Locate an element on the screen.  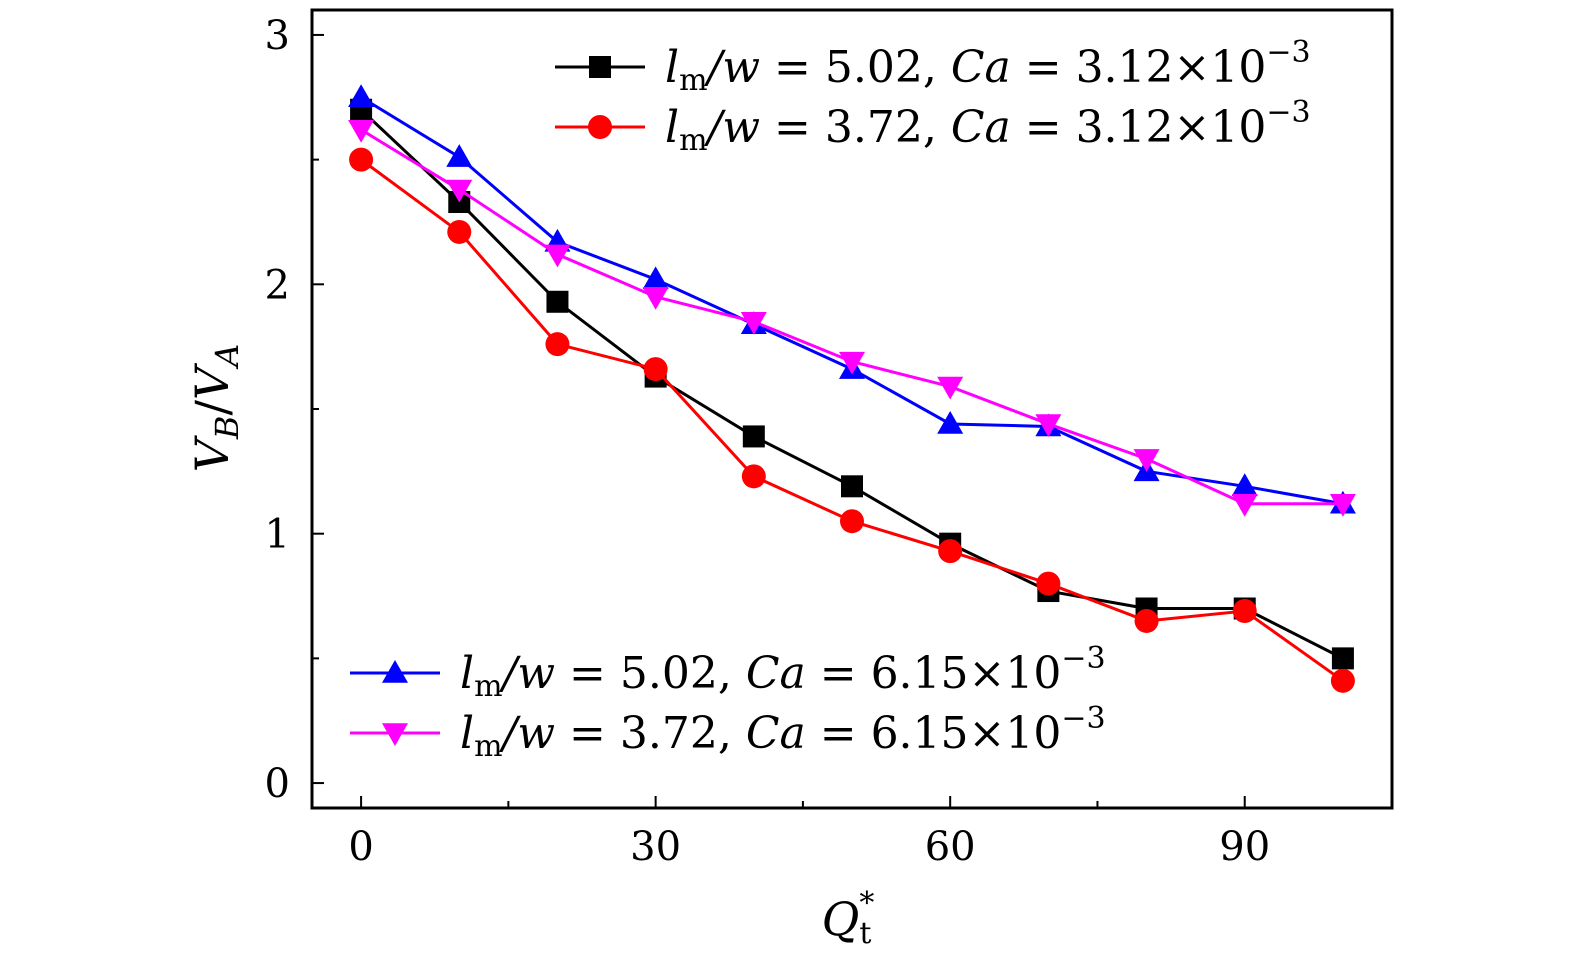
y-tick-label: 1 is located at coordinates (277, 535).